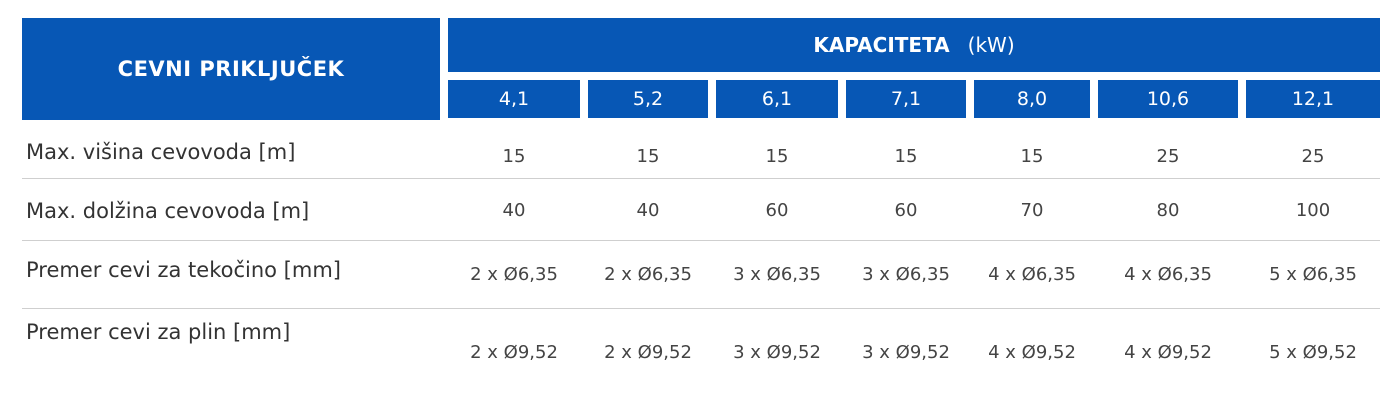  What do you see at coordinates (158, 332) in the screenshot?
I see `row-label: Premer cevi za plin [mm]` at bounding box center [158, 332].